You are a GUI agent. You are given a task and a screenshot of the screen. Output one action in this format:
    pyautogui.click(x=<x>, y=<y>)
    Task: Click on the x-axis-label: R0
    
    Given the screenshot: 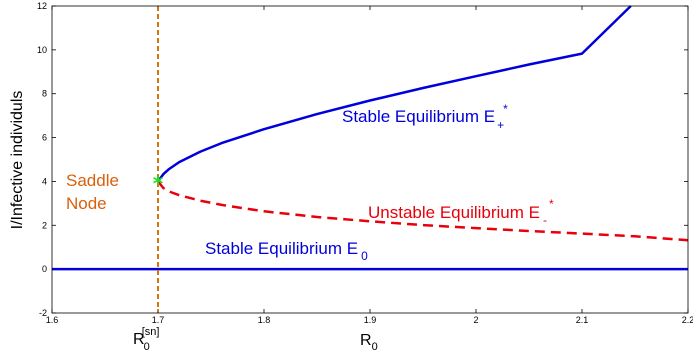 What is the action you would take?
    pyautogui.click(x=369, y=342)
    